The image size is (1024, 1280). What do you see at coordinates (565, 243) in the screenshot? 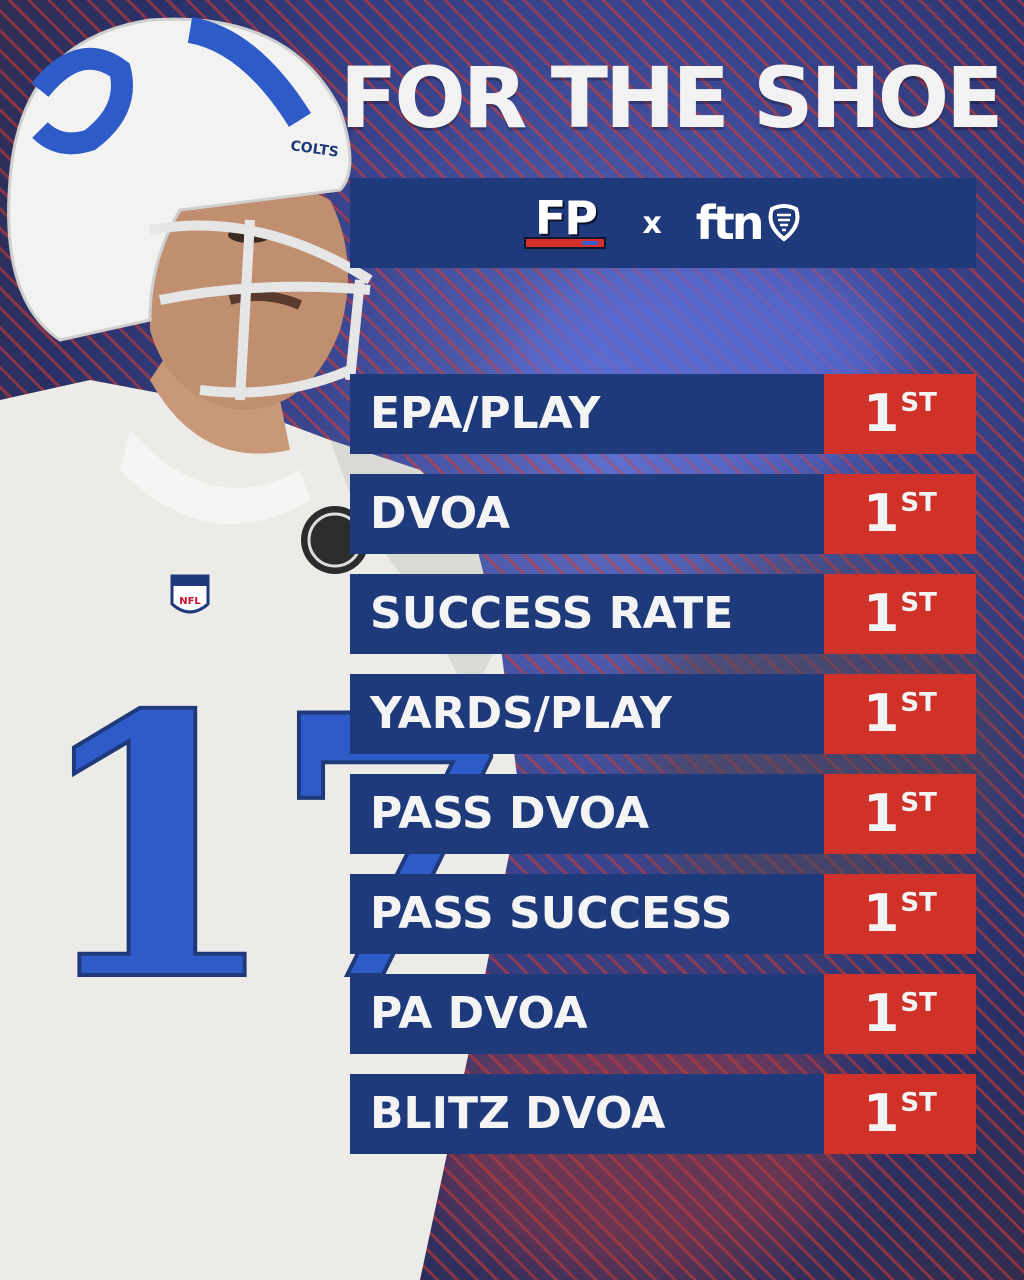
I see `fp-logo-bar` at bounding box center [565, 243].